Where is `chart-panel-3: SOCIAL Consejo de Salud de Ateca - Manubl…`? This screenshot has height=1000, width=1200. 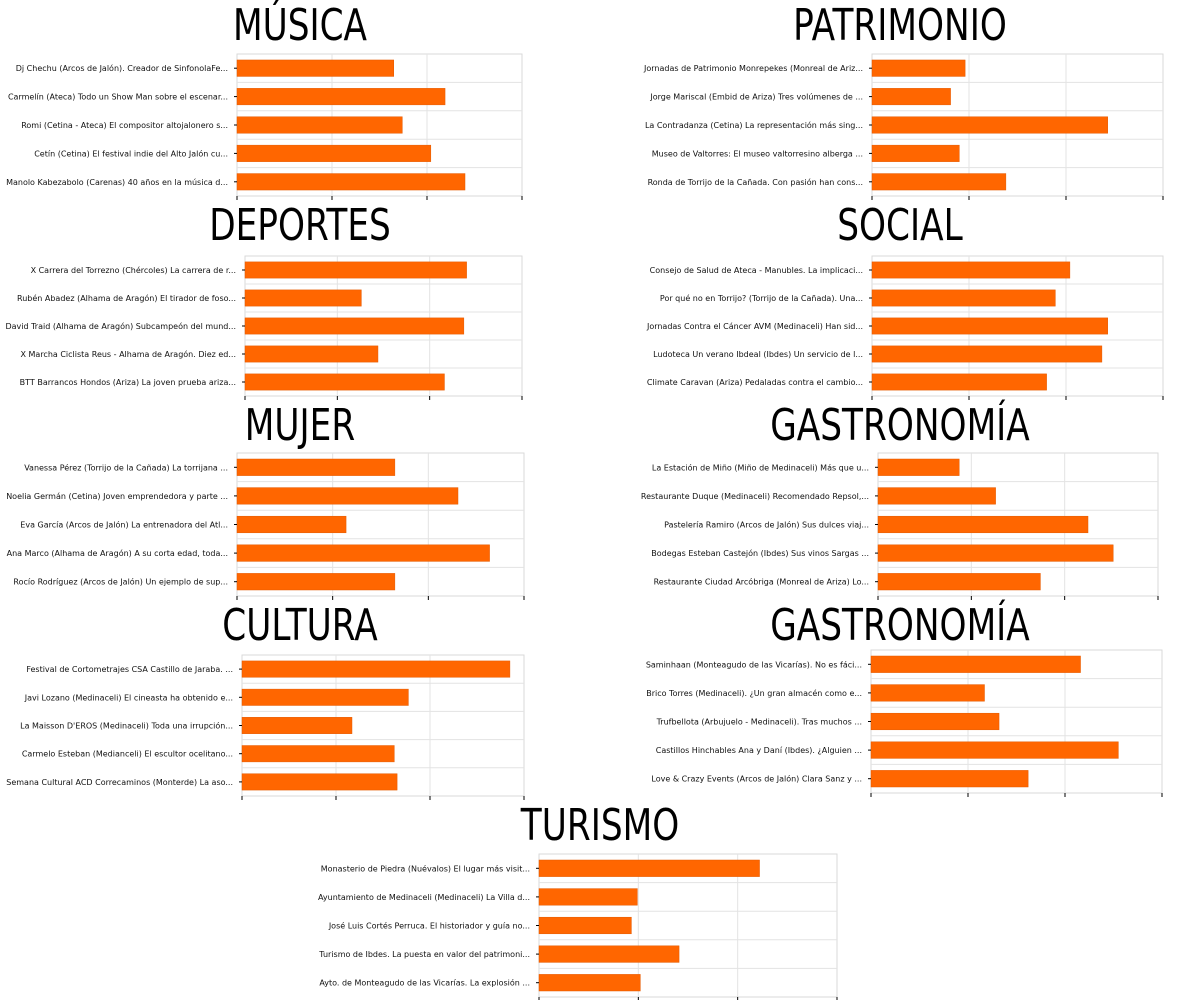
chart-panel-3: SOCIAL Consejo de Salud de Ateca - Manubl… is located at coordinates (900, 300).